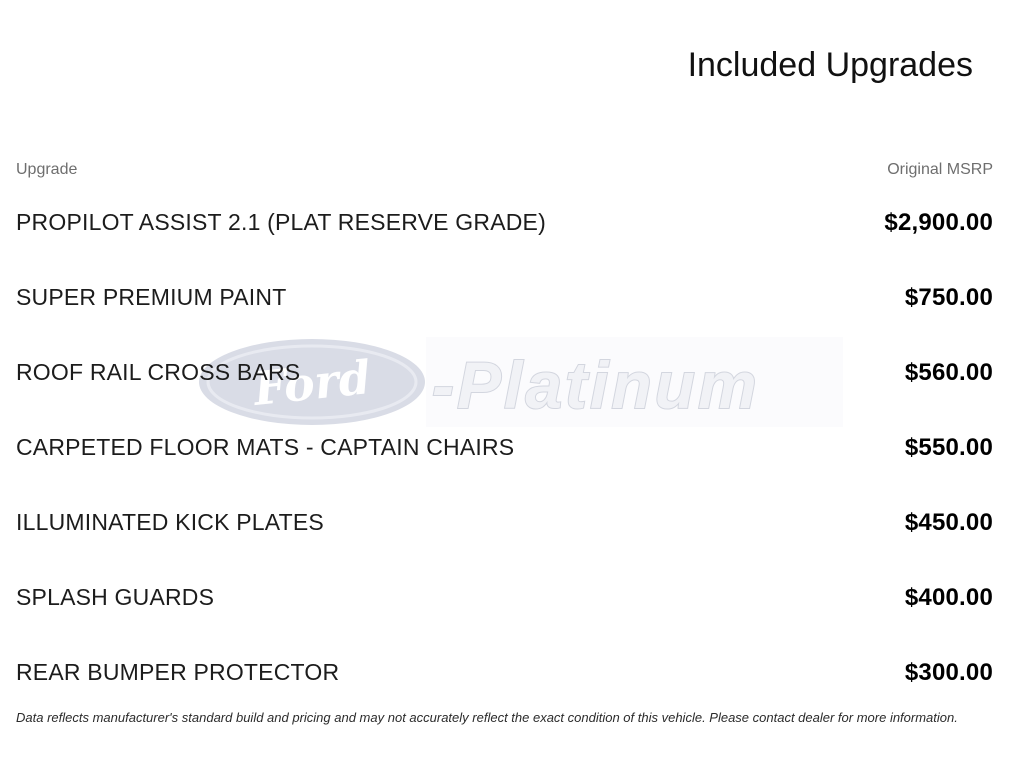  I want to click on upgrade-name: CARPETED FLOOR MATS - CAPTAIN CHAIRS, so click(265, 447).